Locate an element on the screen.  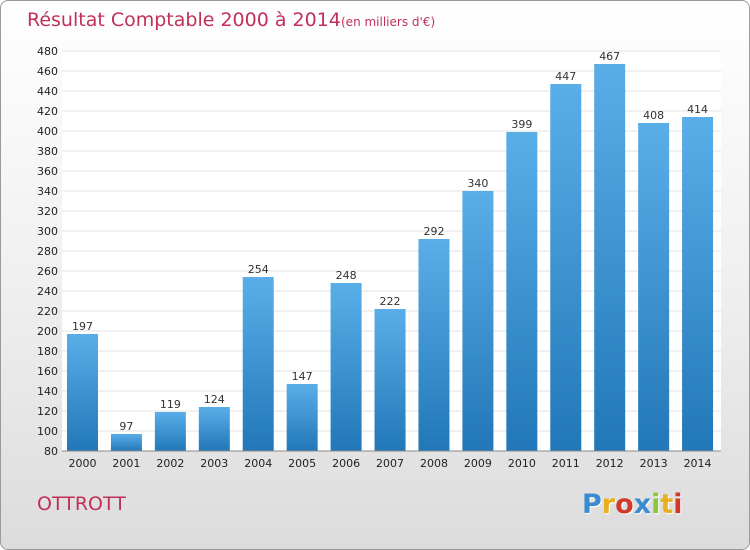
bar-2008 is located at coordinates (434, 345).